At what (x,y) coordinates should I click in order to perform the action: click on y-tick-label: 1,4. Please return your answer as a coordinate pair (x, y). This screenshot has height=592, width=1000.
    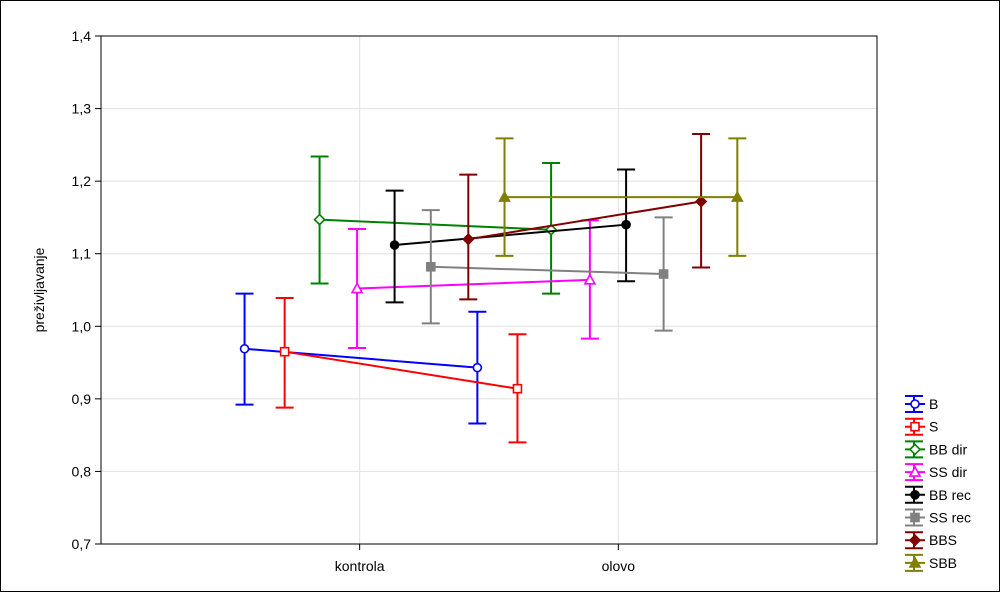
    Looking at the image, I should click on (82, 36).